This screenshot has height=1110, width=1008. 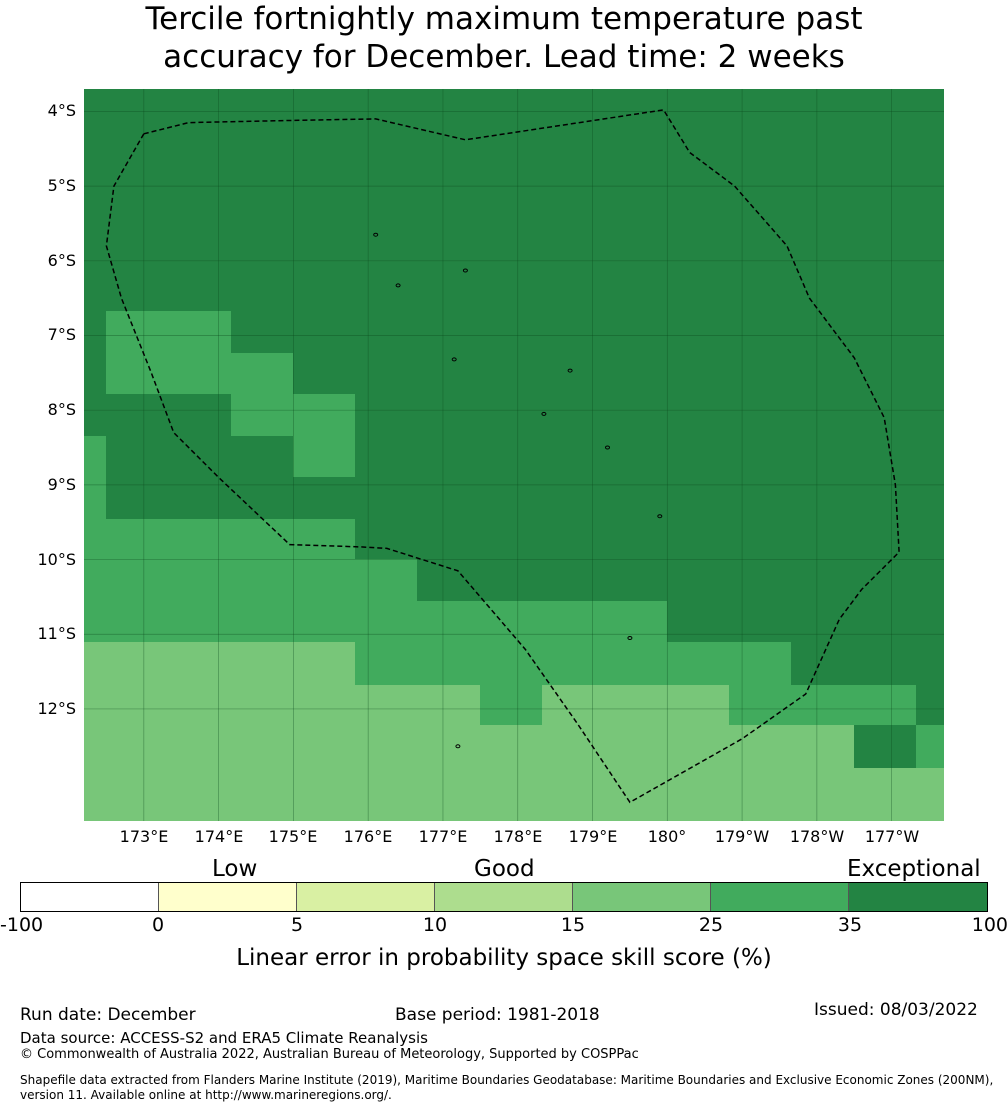 I want to click on colorbar-tick-label: 25, so click(x=711, y=925).